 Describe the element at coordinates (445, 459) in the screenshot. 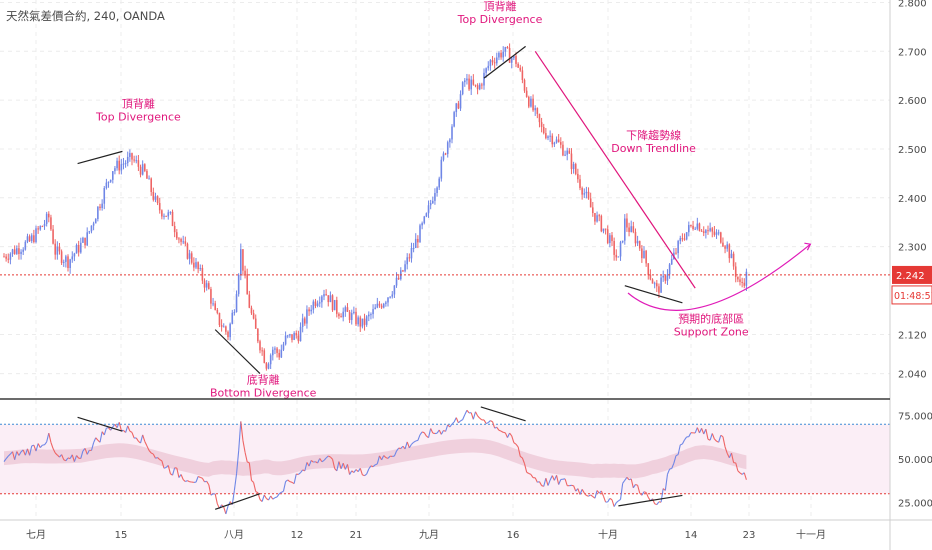

I see `oscillator-band` at that location.